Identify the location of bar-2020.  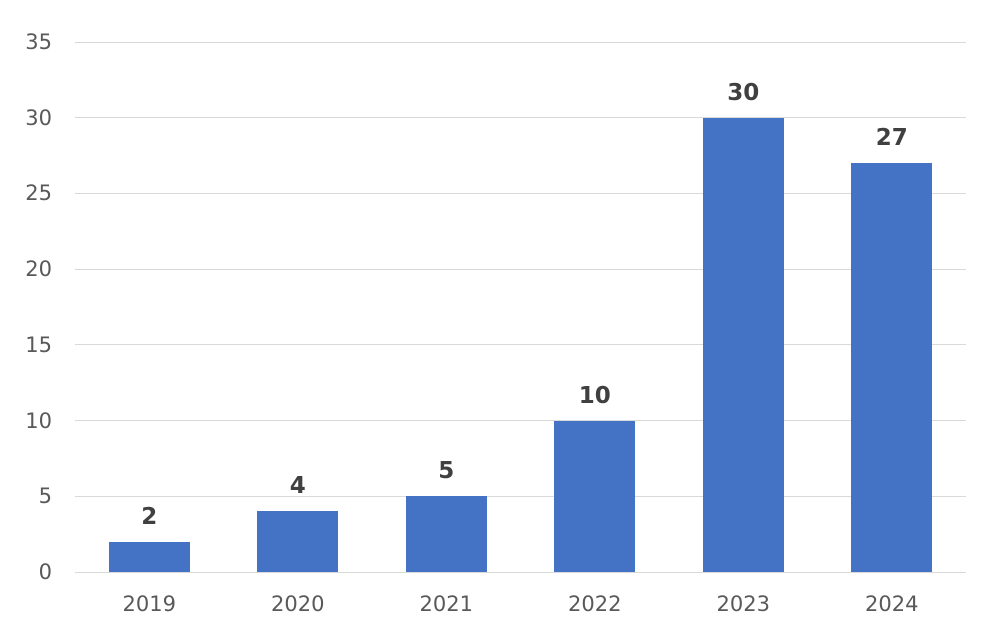
(298, 541).